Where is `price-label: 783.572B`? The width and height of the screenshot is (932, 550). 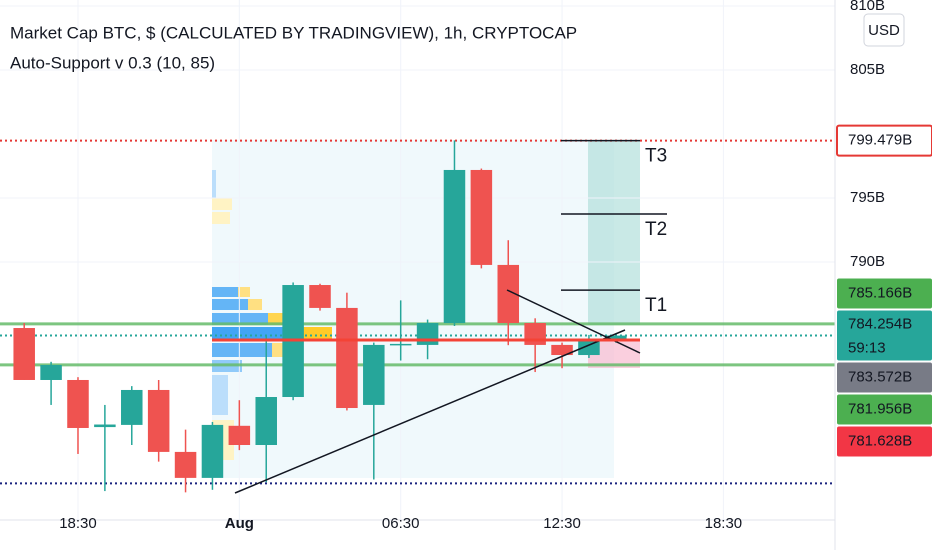 price-label: 783.572B is located at coordinates (880, 376).